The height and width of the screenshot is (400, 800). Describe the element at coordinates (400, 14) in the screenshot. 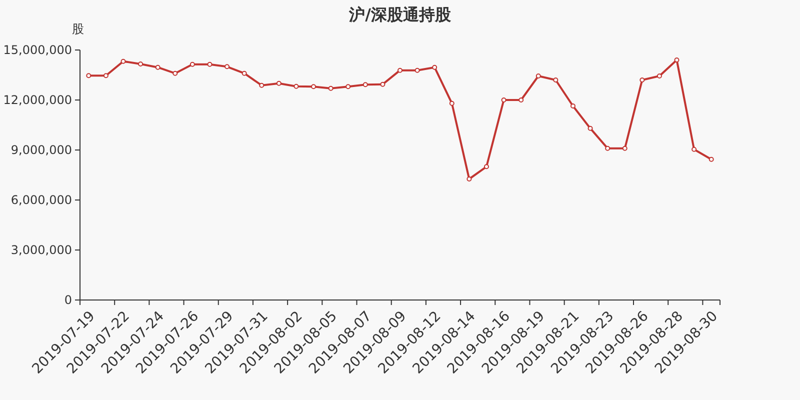

I see `chart-title: 沪/深股通持股` at that location.